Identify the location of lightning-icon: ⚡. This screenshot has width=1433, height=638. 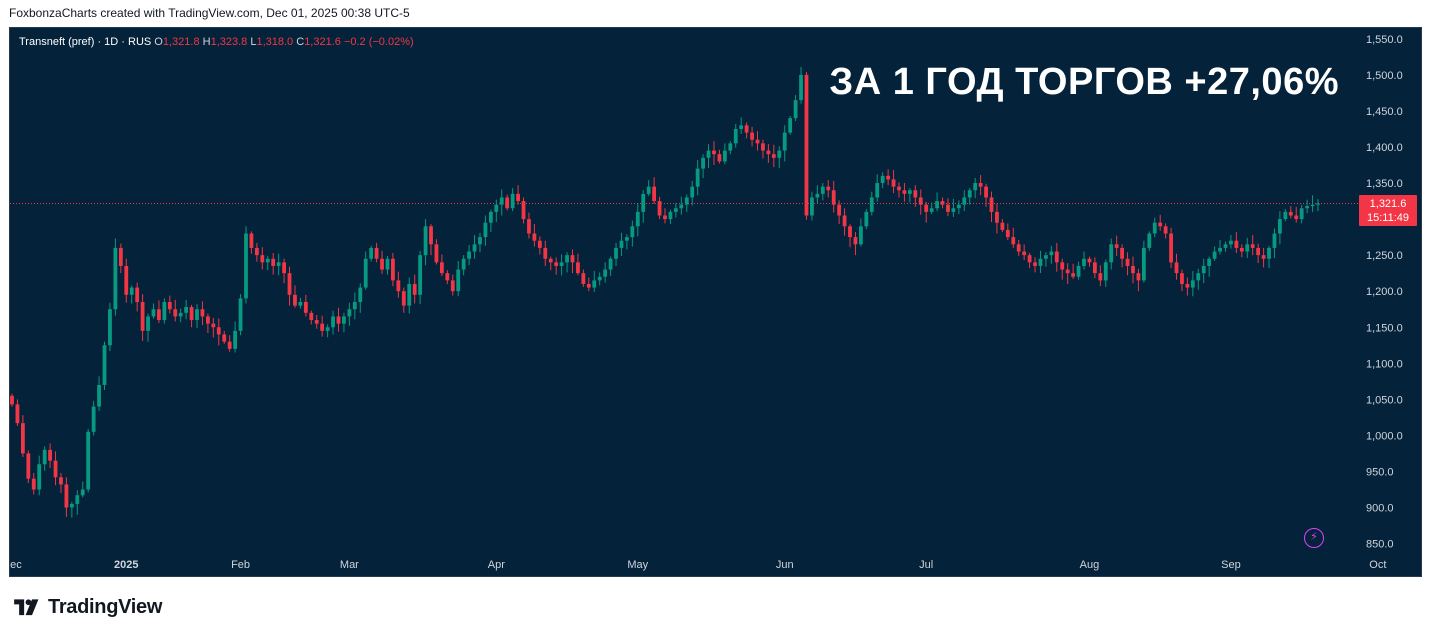
(1314, 538).